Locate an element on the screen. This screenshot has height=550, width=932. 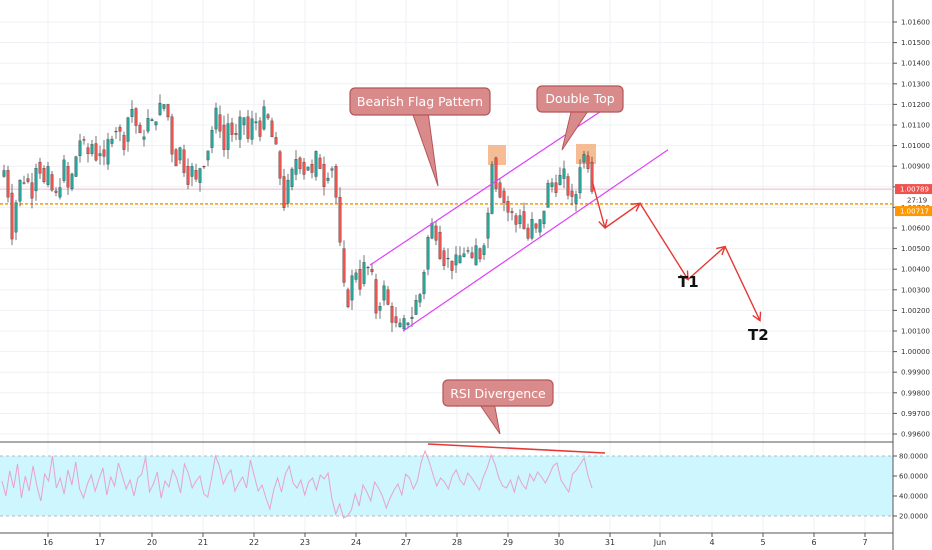
countdown-tag-bg is located at coordinates (913, 200).